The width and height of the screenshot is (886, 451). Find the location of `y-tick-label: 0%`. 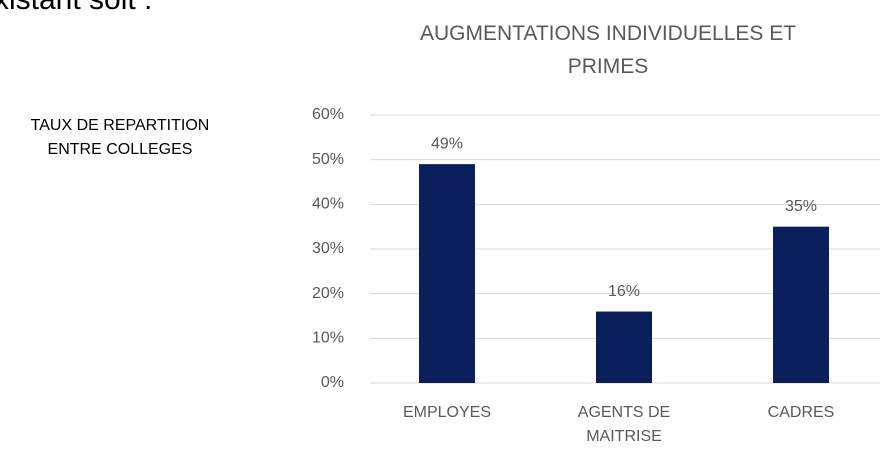

y-tick-label: 0% is located at coordinates (332, 382).